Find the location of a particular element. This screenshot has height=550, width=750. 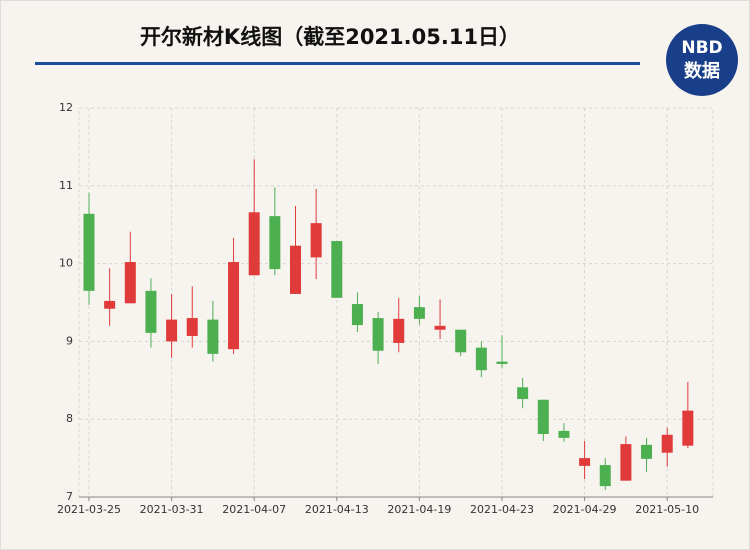

logo-text: 数据 is located at coordinates (702, 71).